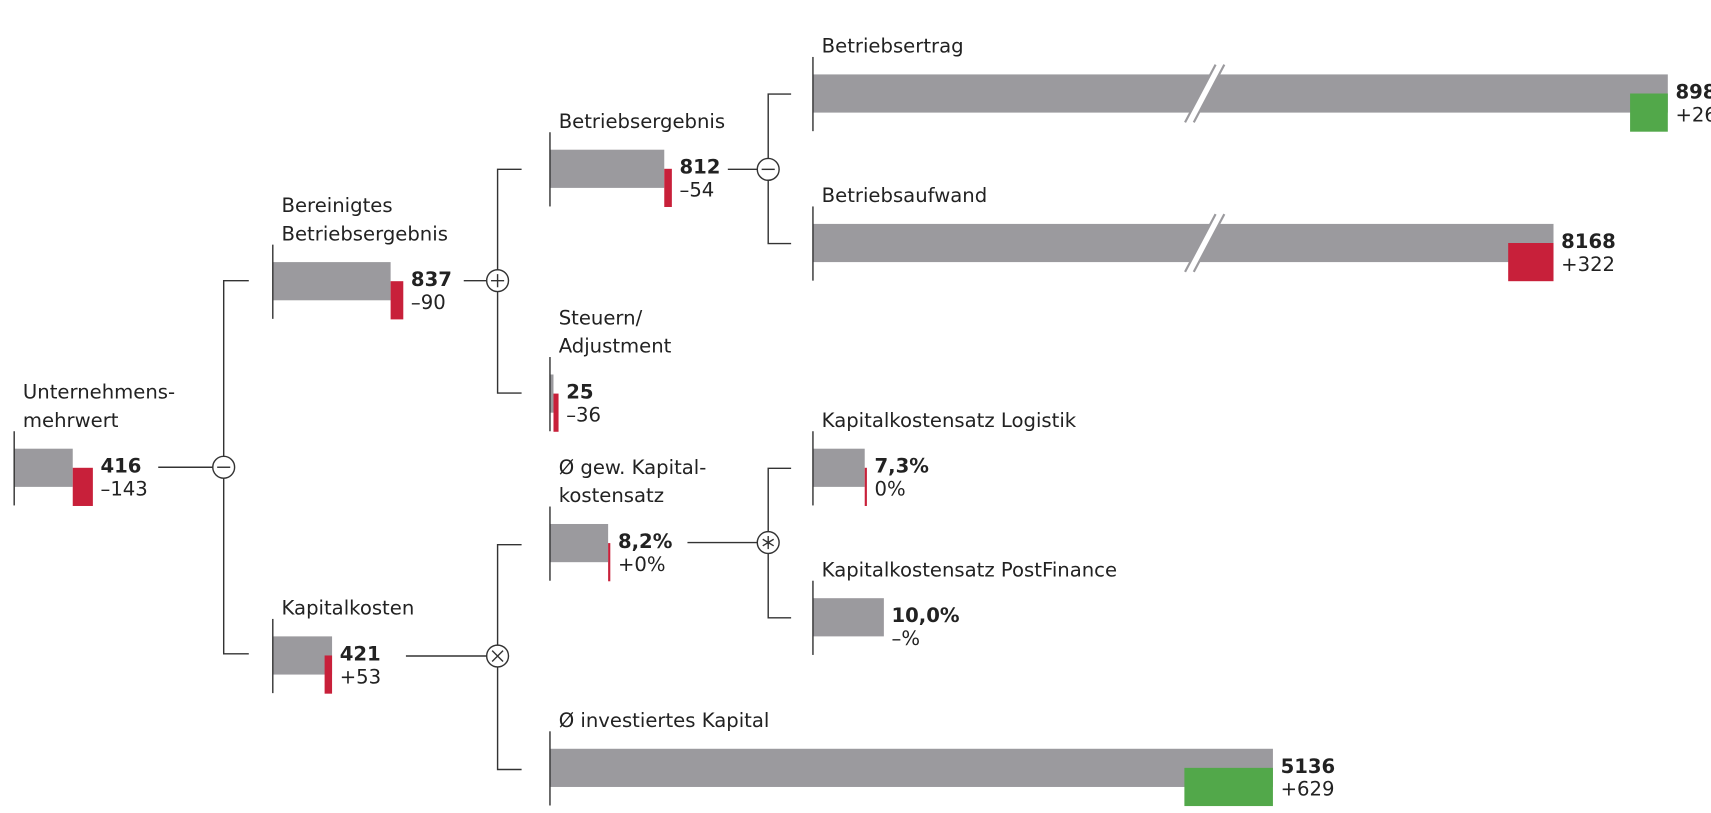 This screenshot has height=813, width=1711. Describe the element at coordinates (1588, 241) in the screenshot. I see `value-label: 8168` at that location.